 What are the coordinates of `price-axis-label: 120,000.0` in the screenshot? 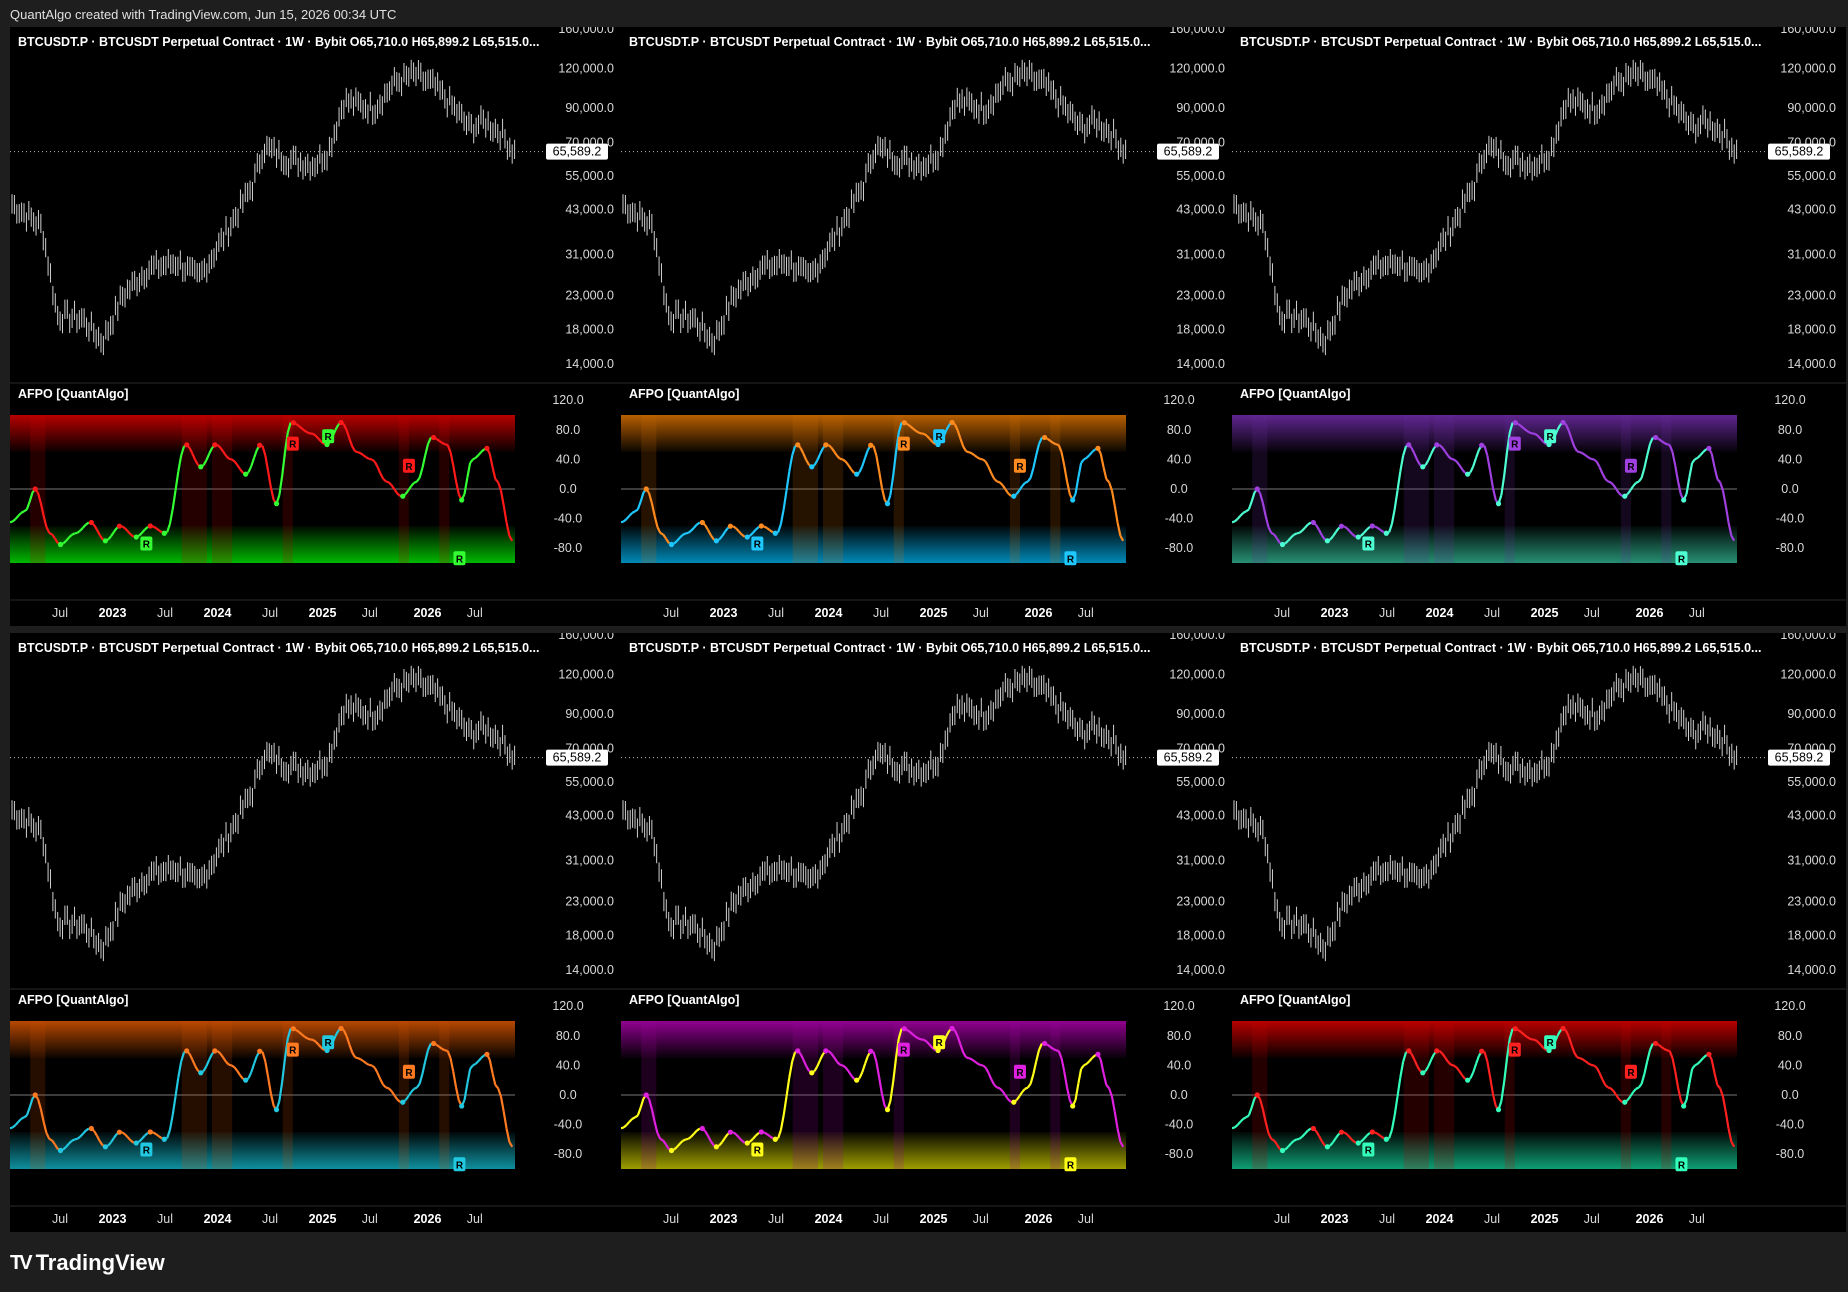 It's located at (586, 69).